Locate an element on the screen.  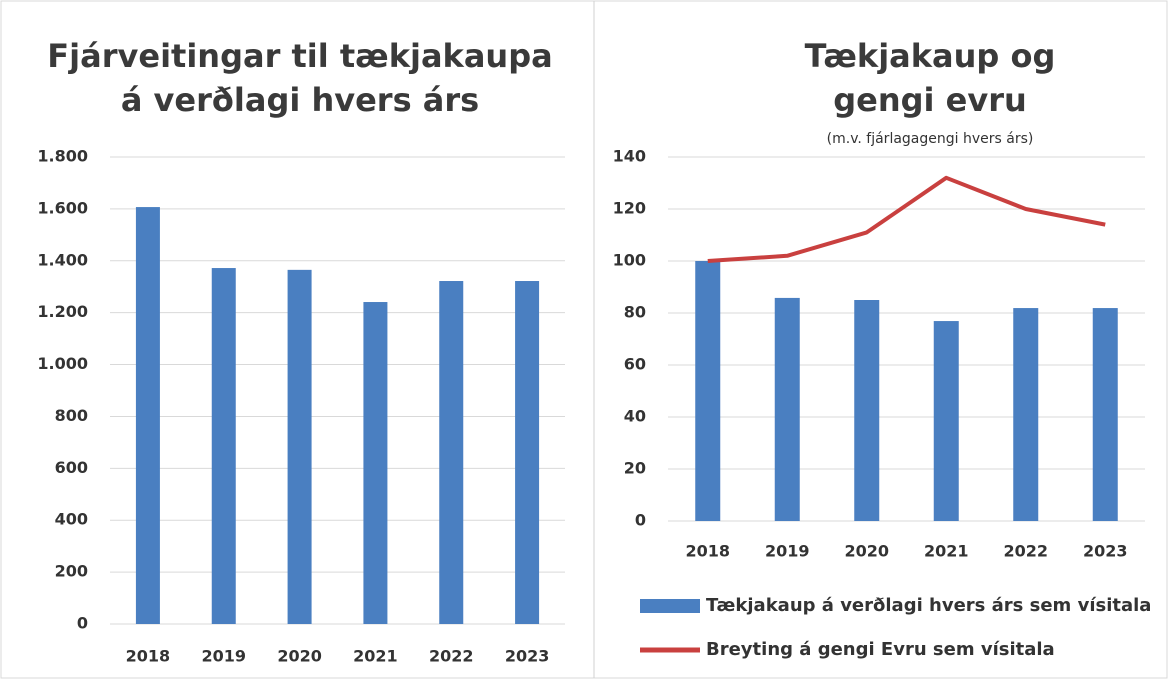
chart-title: Tækjakaup og is located at coordinates (930, 56).